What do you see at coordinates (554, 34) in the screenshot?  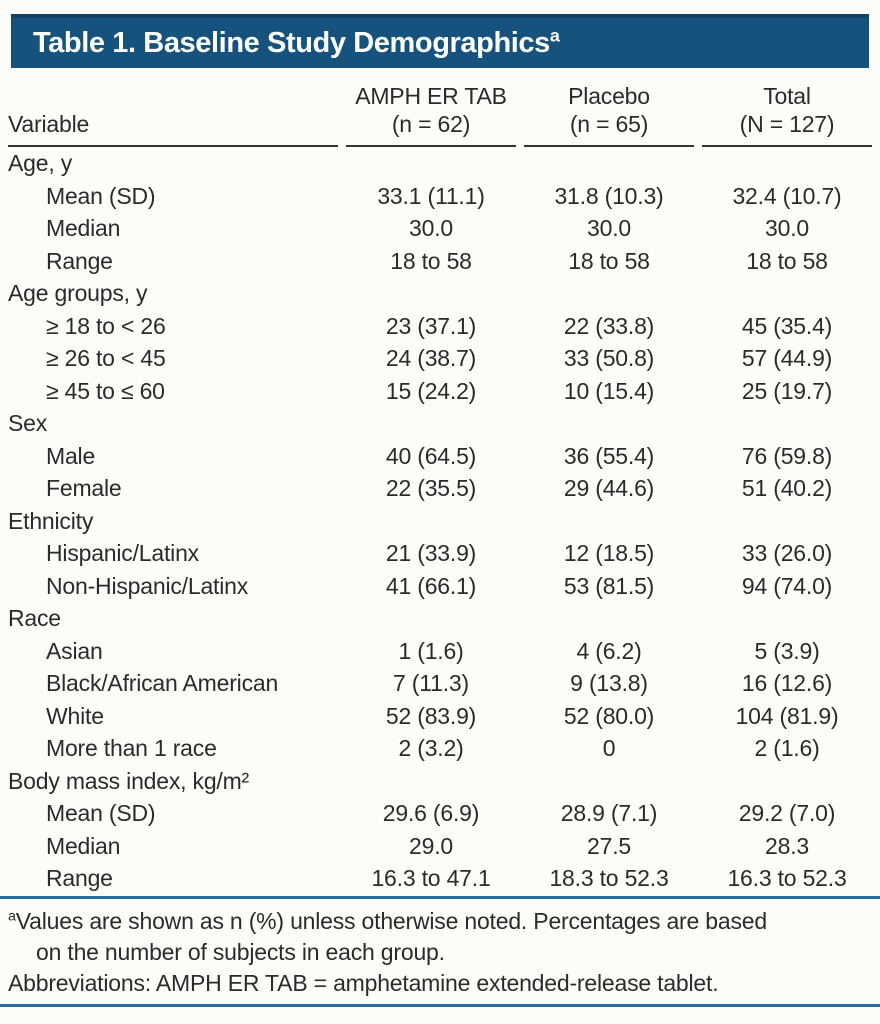 I see `table-title-footnote-marker: a` at bounding box center [554, 34].